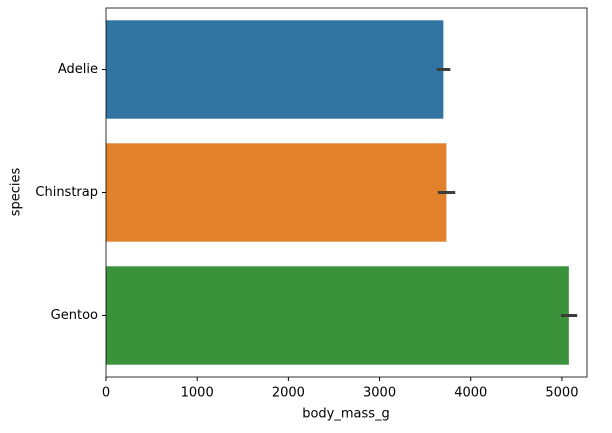  Describe the element at coordinates (106, 393) in the screenshot. I see `x-tick-label: 0` at that location.